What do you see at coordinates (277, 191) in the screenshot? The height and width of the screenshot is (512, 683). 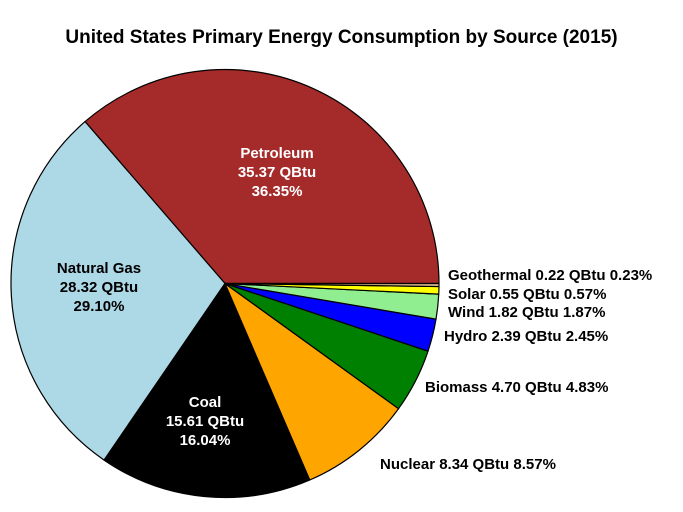 I see `slice-label-petroleum-pct: 36.35%` at bounding box center [277, 191].